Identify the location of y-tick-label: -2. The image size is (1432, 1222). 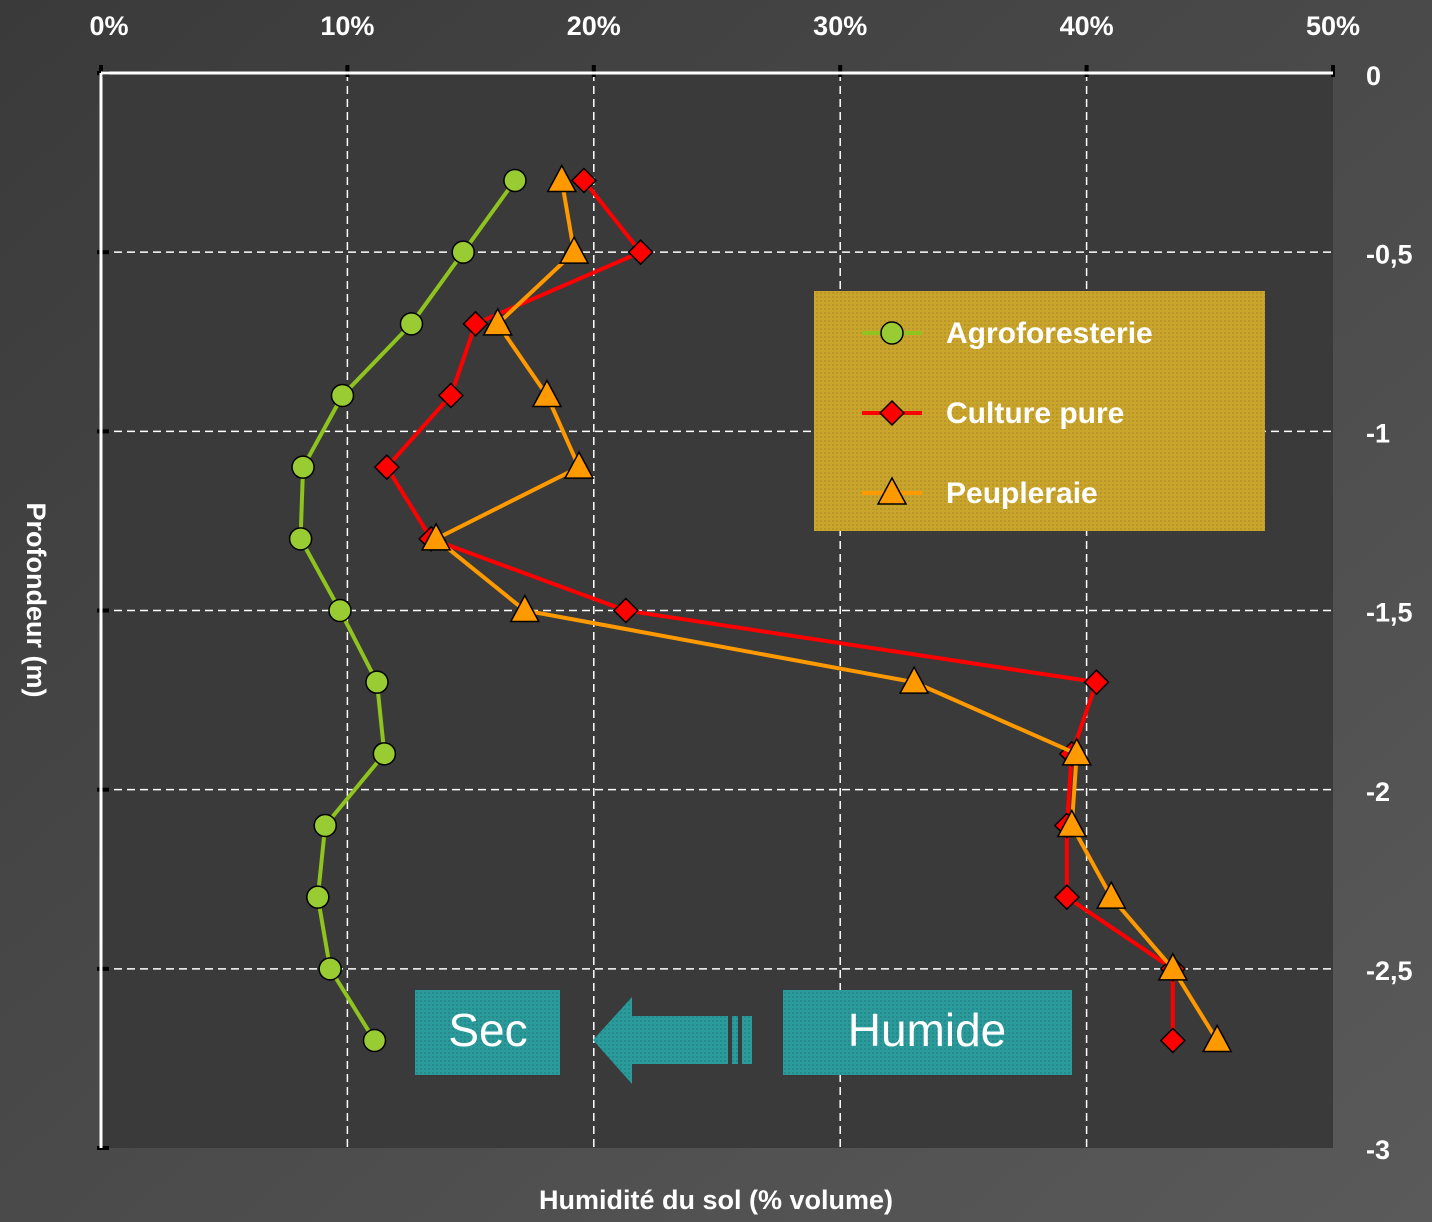
(1378, 792).